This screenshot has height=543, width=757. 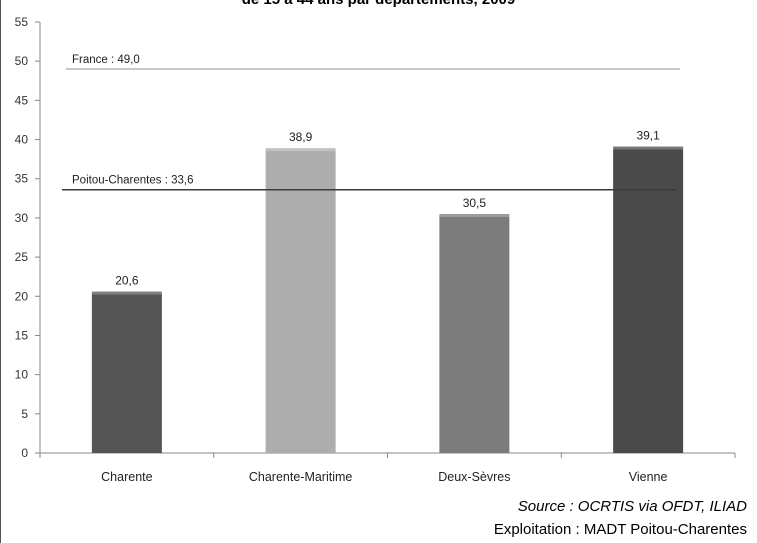 What do you see at coordinates (24, 453) in the screenshot?
I see `y-tick-label: 0` at bounding box center [24, 453].